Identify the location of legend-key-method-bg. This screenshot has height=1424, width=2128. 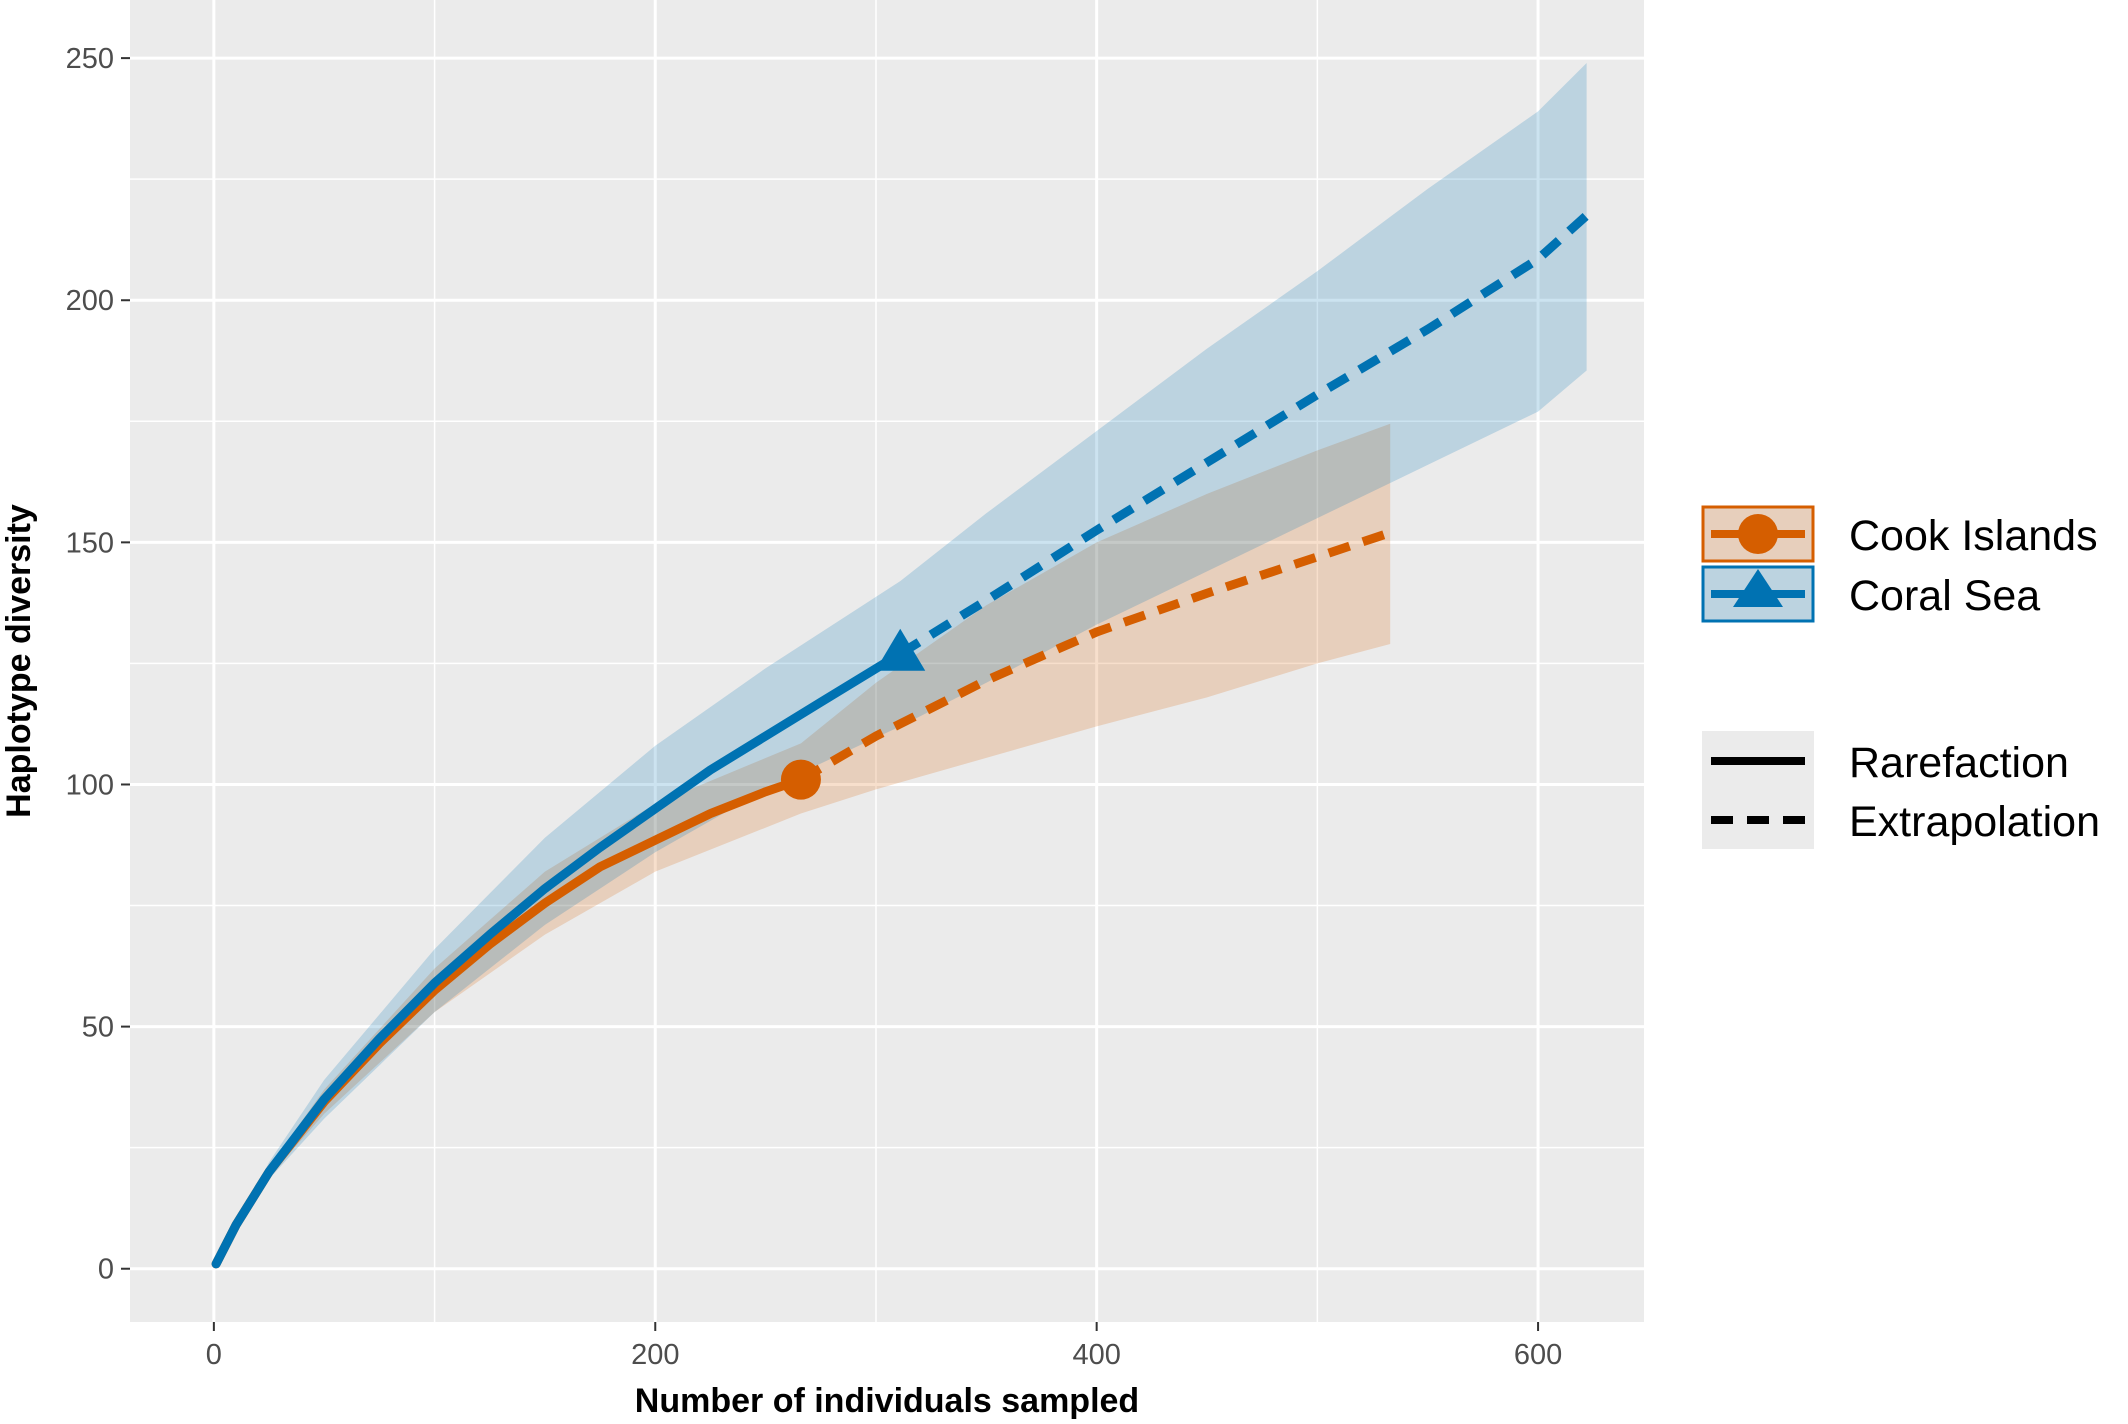
(1758, 790).